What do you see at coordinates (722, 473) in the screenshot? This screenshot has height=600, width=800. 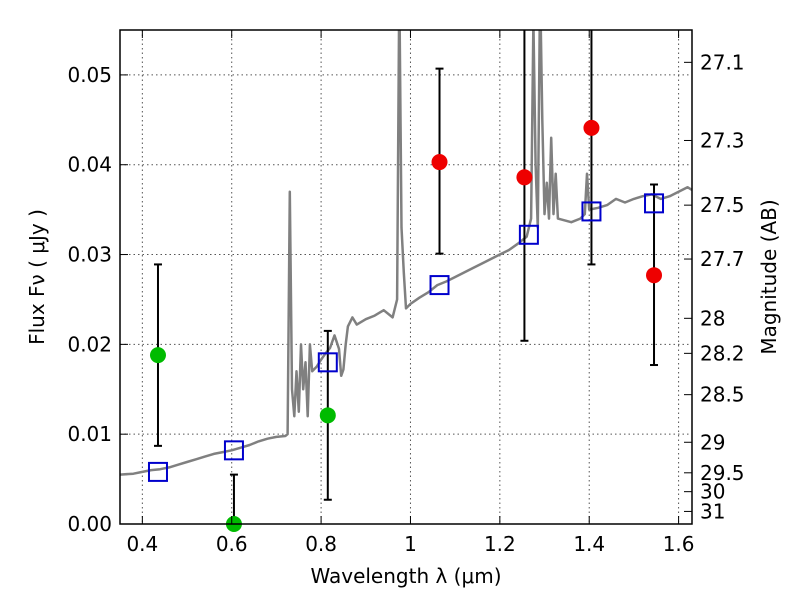 I see `right-tick-label: 29.5` at bounding box center [722, 473].